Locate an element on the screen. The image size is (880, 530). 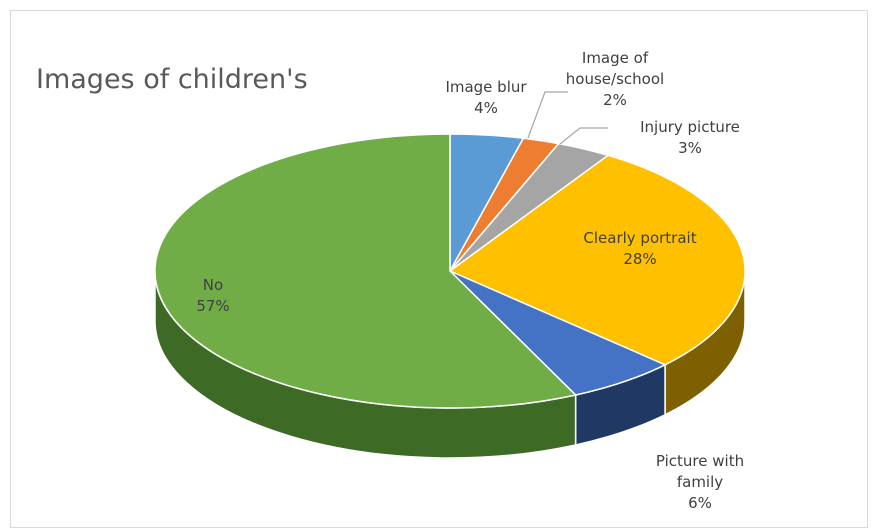
leader-line-injury-picture is located at coordinates (583, 136).